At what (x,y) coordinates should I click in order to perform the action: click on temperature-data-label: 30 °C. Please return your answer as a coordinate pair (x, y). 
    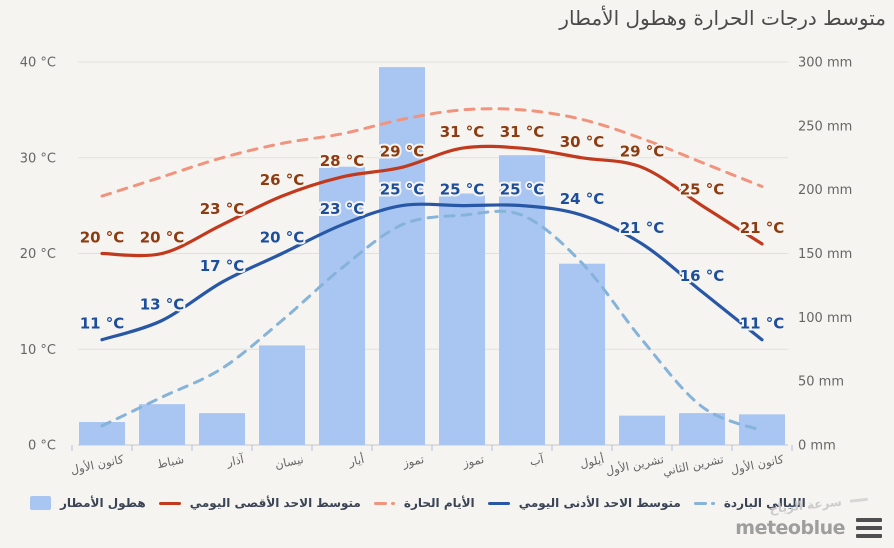
    Looking at the image, I should click on (582, 142).